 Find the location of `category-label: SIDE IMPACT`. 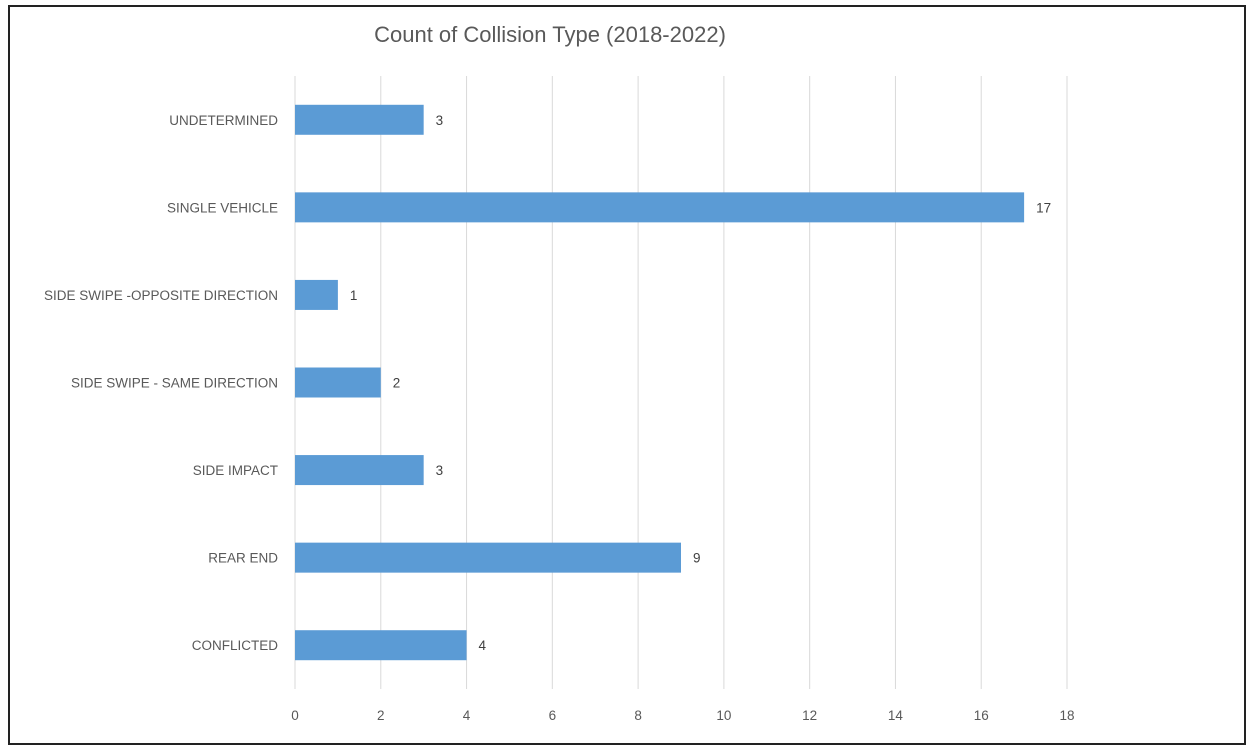

category-label: SIDE IMPACT is located at coordinates (235, 470).